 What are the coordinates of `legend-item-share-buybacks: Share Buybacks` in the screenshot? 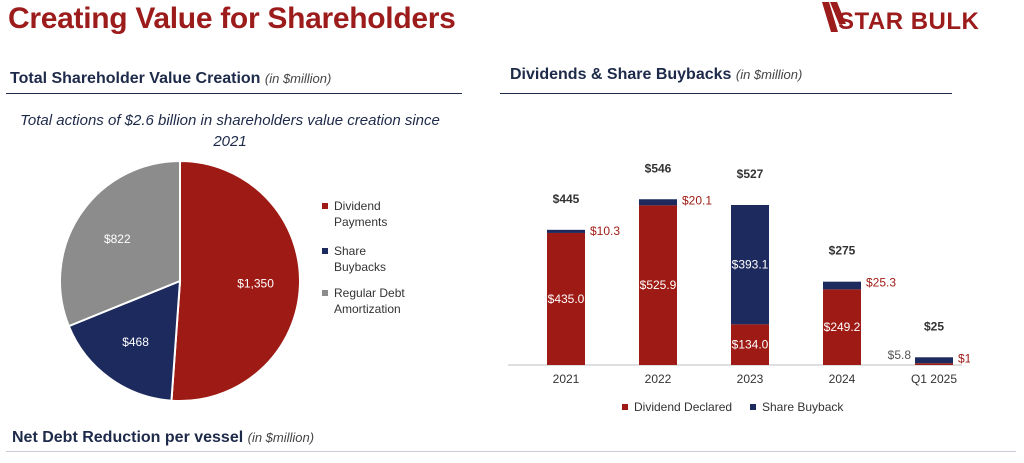 It's located at (354, 259).